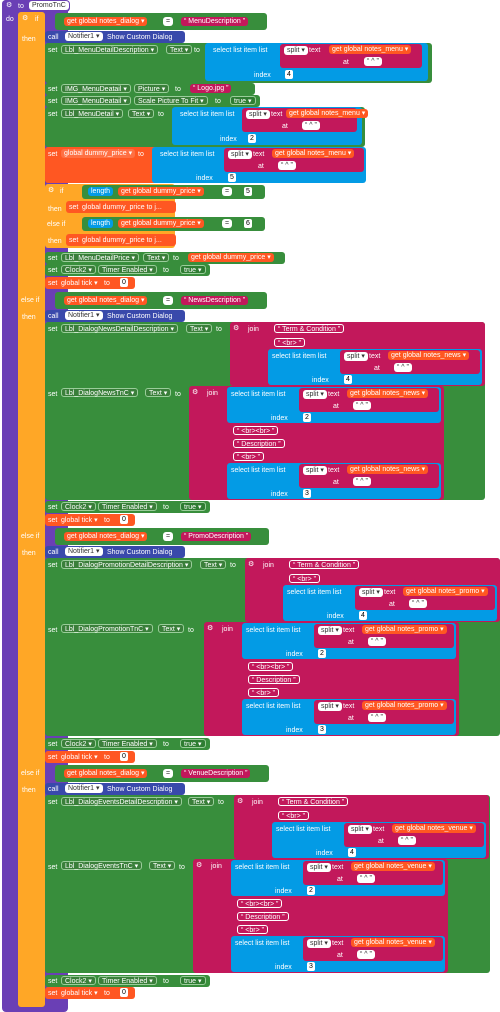 Image resolution: width=500 pixels, height=1012 pixels. What do you see at coordinates (124, 282) in the screenshot?
I see `number-block: 0` at bounding box center [124, 282].